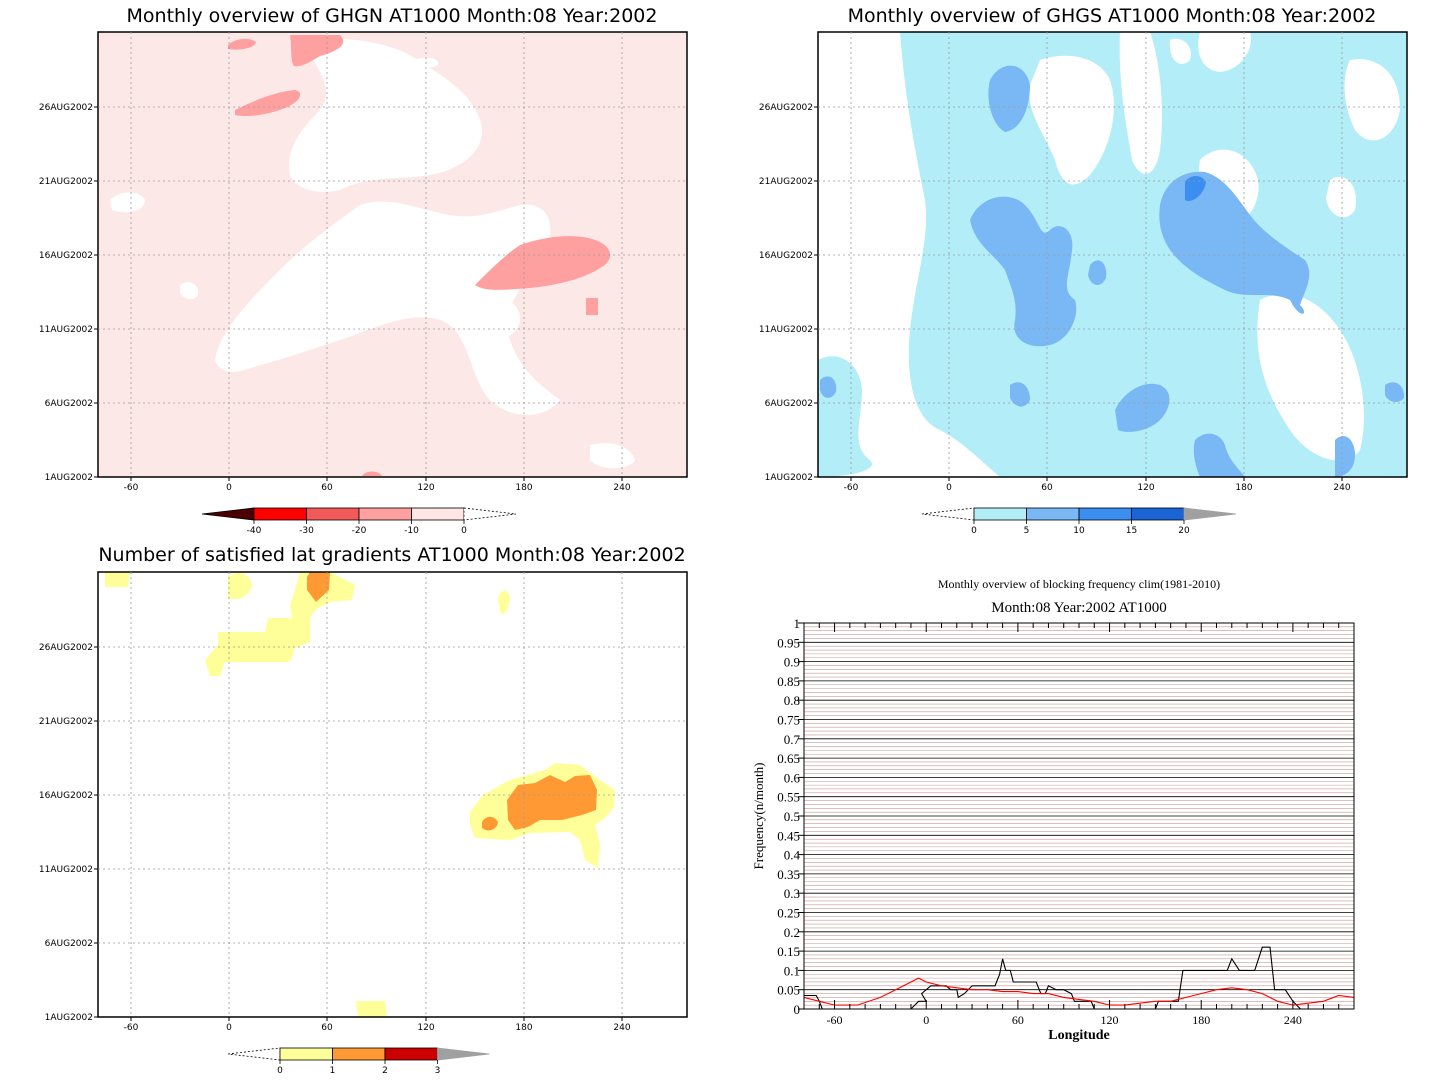  Describe the element at coordinates (1279, 115) in the screenshot. I see `ghgs-level1-region` at that location.